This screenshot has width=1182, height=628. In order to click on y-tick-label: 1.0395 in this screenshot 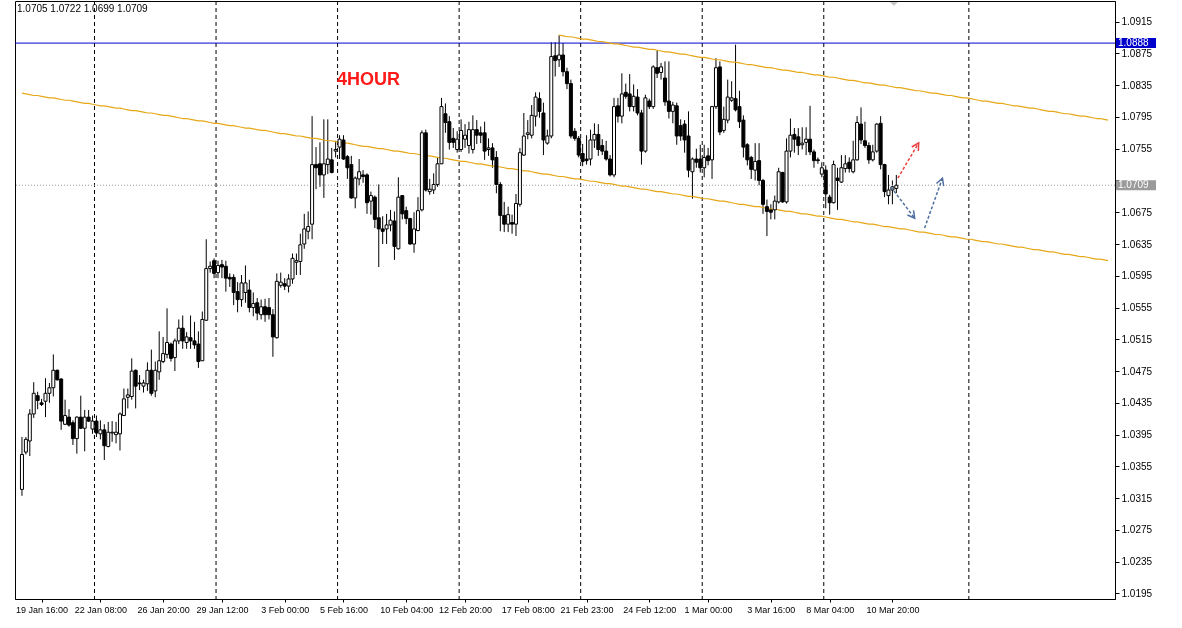, I will do `click(1137, 435)`.